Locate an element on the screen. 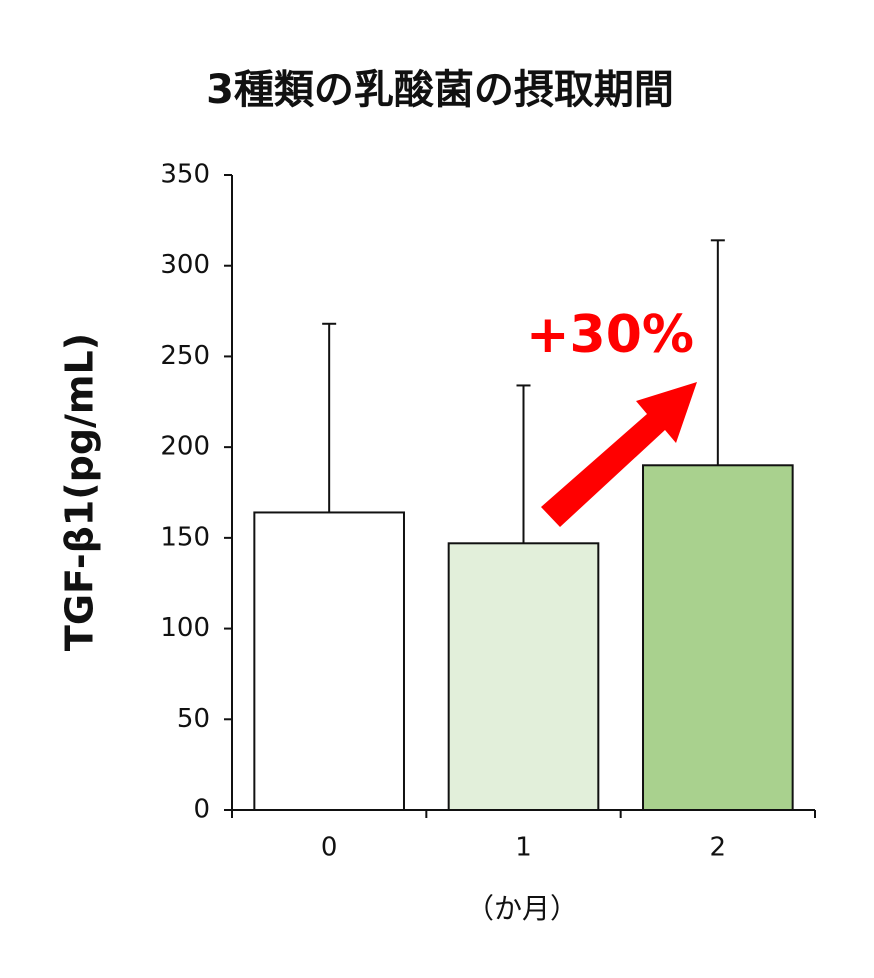 This screenshot has height=978, width=874. y-tick-label: 300 is located at coordinates (185, 265).